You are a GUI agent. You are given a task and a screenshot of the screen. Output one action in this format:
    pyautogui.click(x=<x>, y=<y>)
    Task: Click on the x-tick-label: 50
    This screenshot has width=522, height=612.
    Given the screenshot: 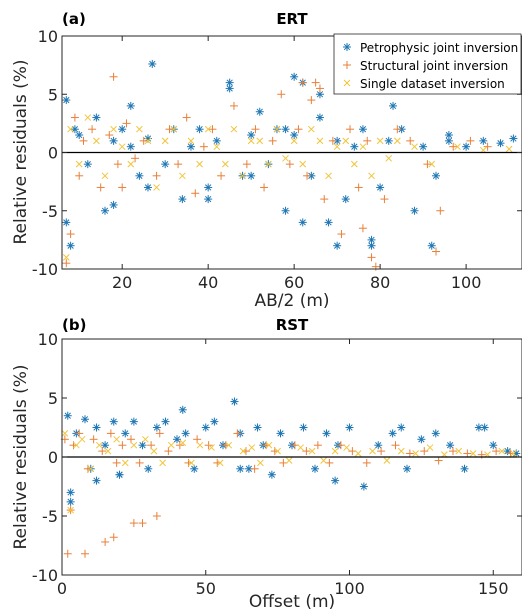 What is the action you would take?
    pyautogui.click(x=206, y=588)
    